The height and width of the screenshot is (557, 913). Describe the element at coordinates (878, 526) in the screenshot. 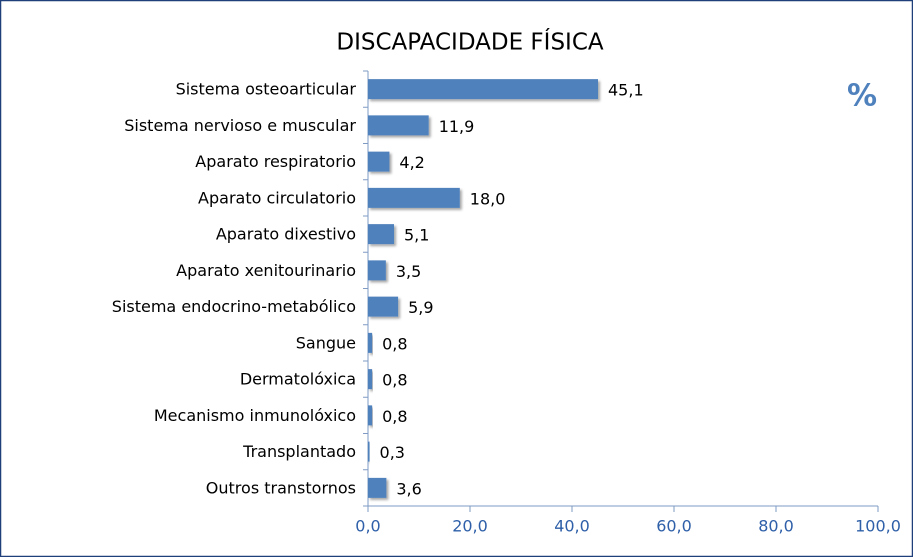

I see `x-tick-label: 100,0` at that location.